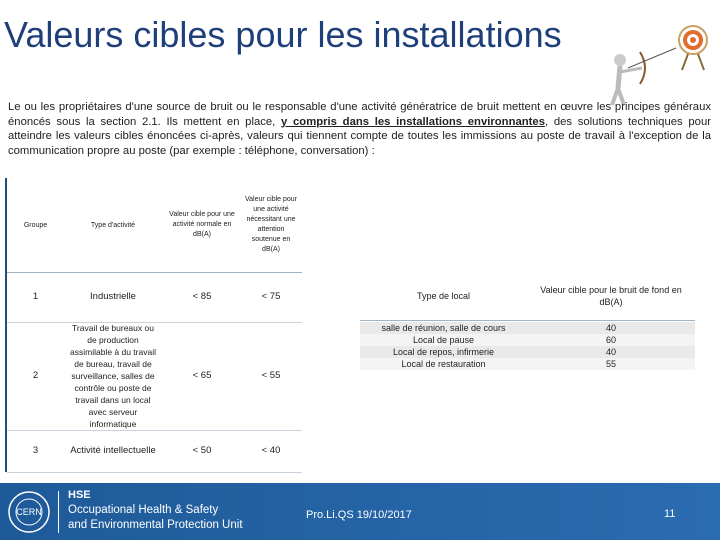 The width and height of the screenshot is (720, 540). Describe the element at coordinates (113, 225) in the screenshot. I see `table-cell: Type d'activité` at that location.